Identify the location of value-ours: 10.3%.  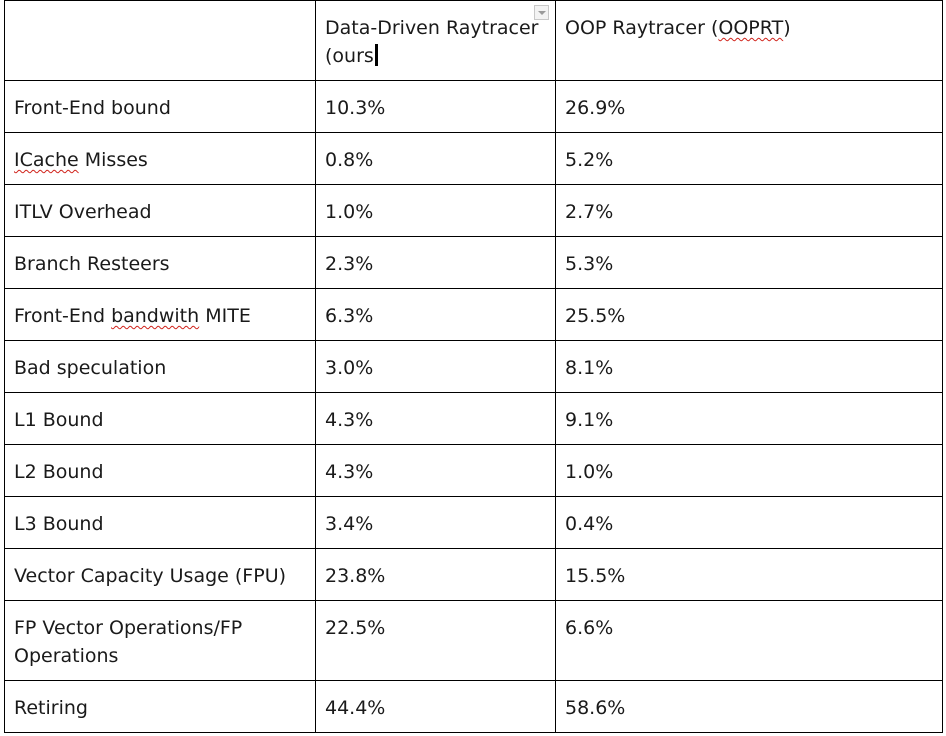
(435, 106).